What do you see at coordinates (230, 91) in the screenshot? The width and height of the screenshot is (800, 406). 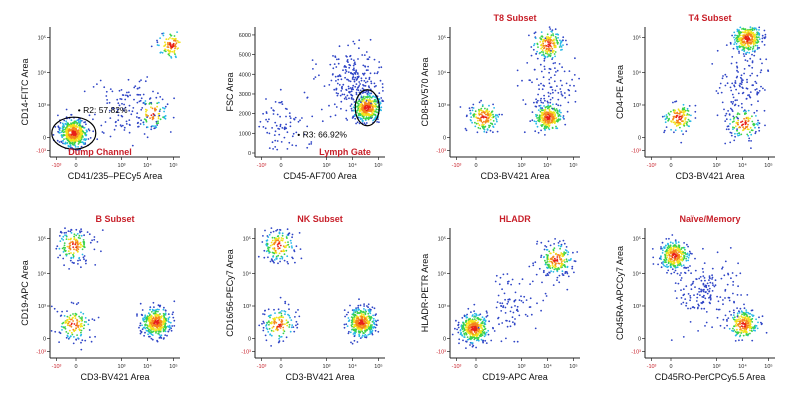 I see `y-axis-label: FSC Area` at bounding box center [230, 91].